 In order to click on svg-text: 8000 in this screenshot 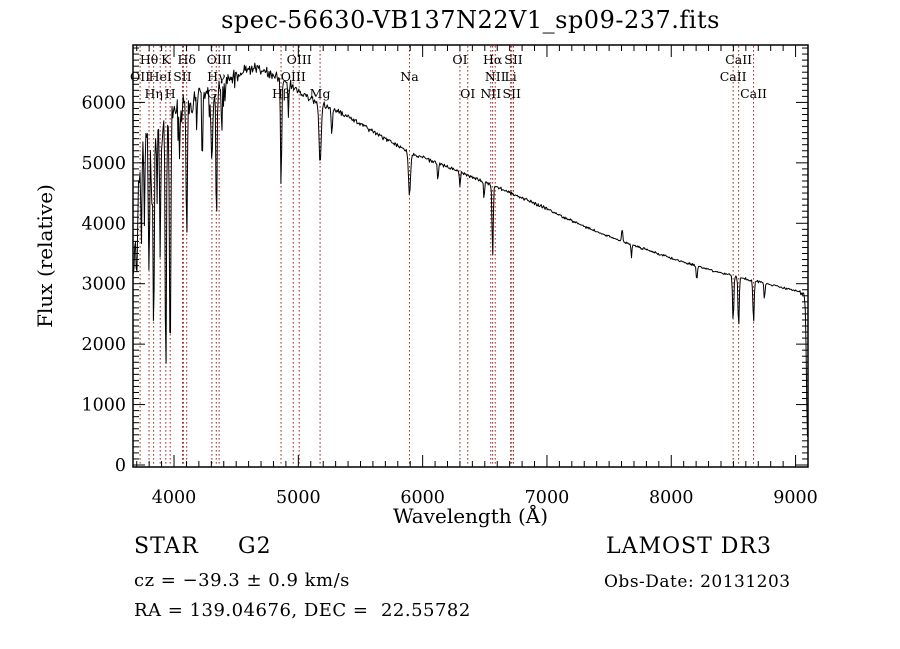, I will do `click(671, 498)`.